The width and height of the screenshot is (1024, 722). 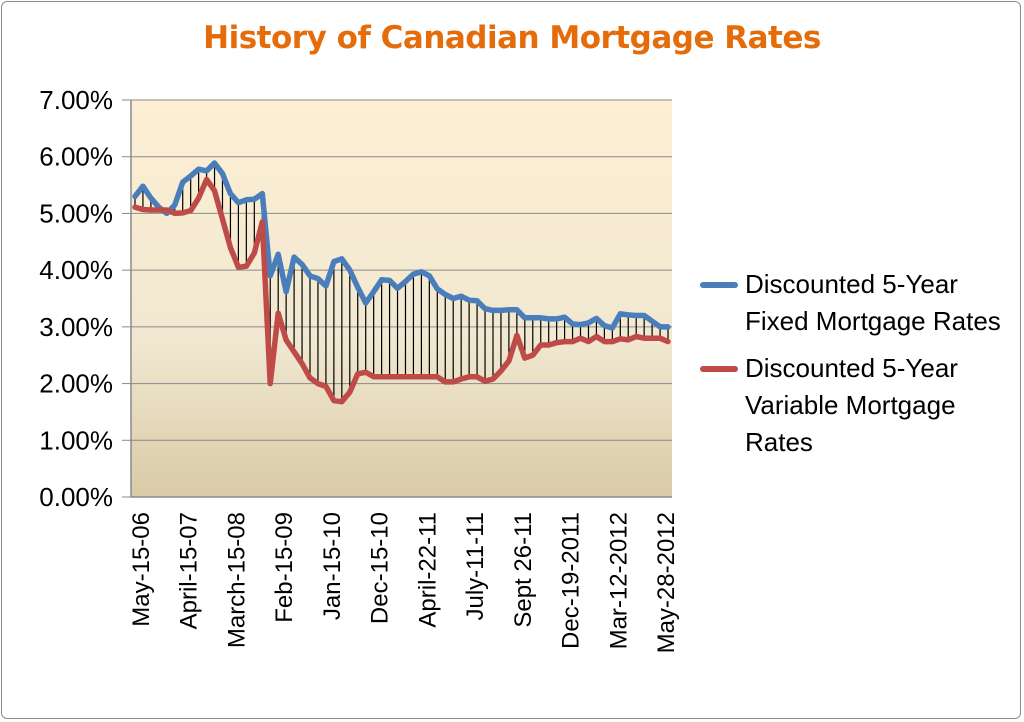 I want to click on x-tick-label: May-28-2012, so click(x=666, y=582).